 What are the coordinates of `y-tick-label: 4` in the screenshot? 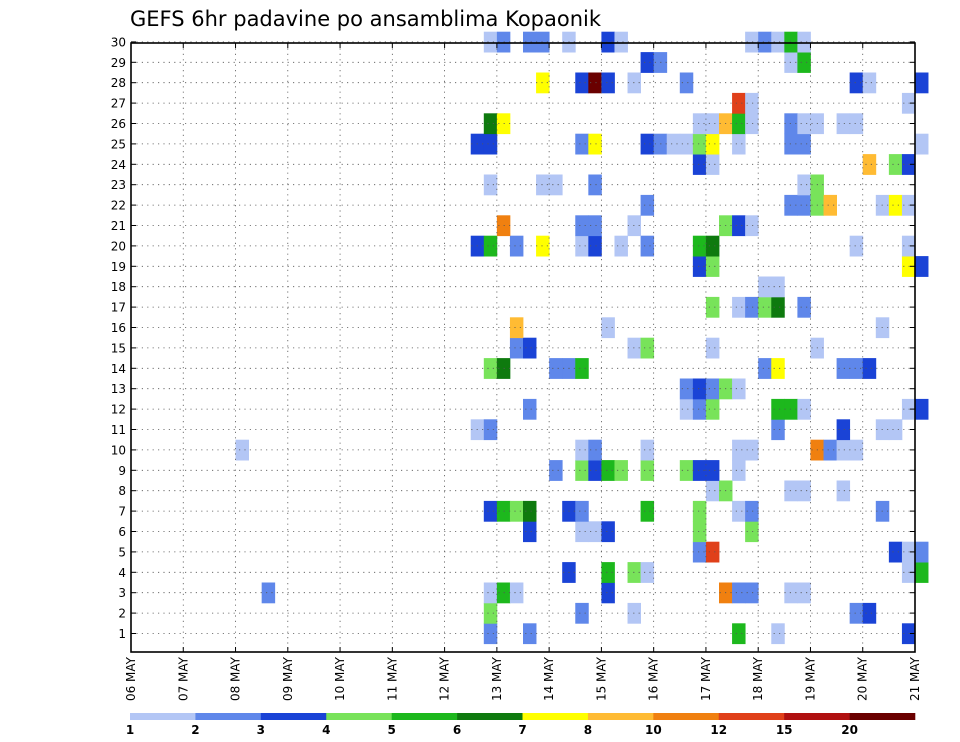 It's located at (122, 573).